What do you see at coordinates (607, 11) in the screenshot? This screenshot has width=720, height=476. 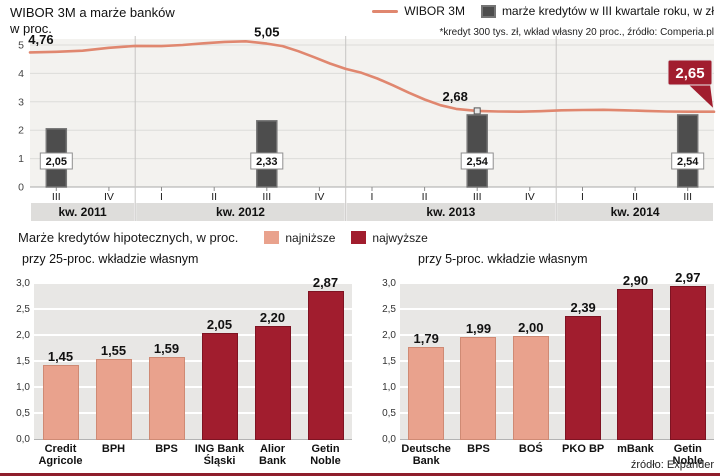 I see `legend-label-marze: marże kredytów w III kwartale roku, w zł` at bounding box center [607, 11].